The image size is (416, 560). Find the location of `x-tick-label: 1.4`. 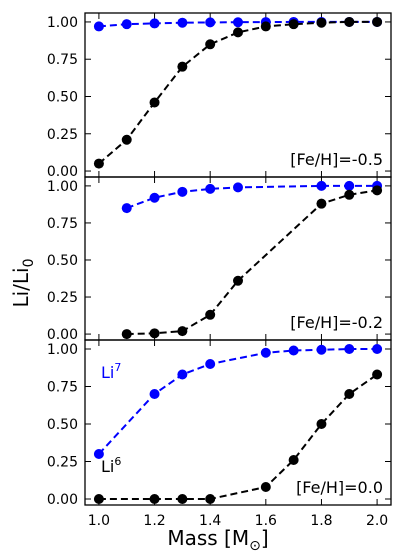

x-tick-label: 1.4 is located at coordinates (210, 521).